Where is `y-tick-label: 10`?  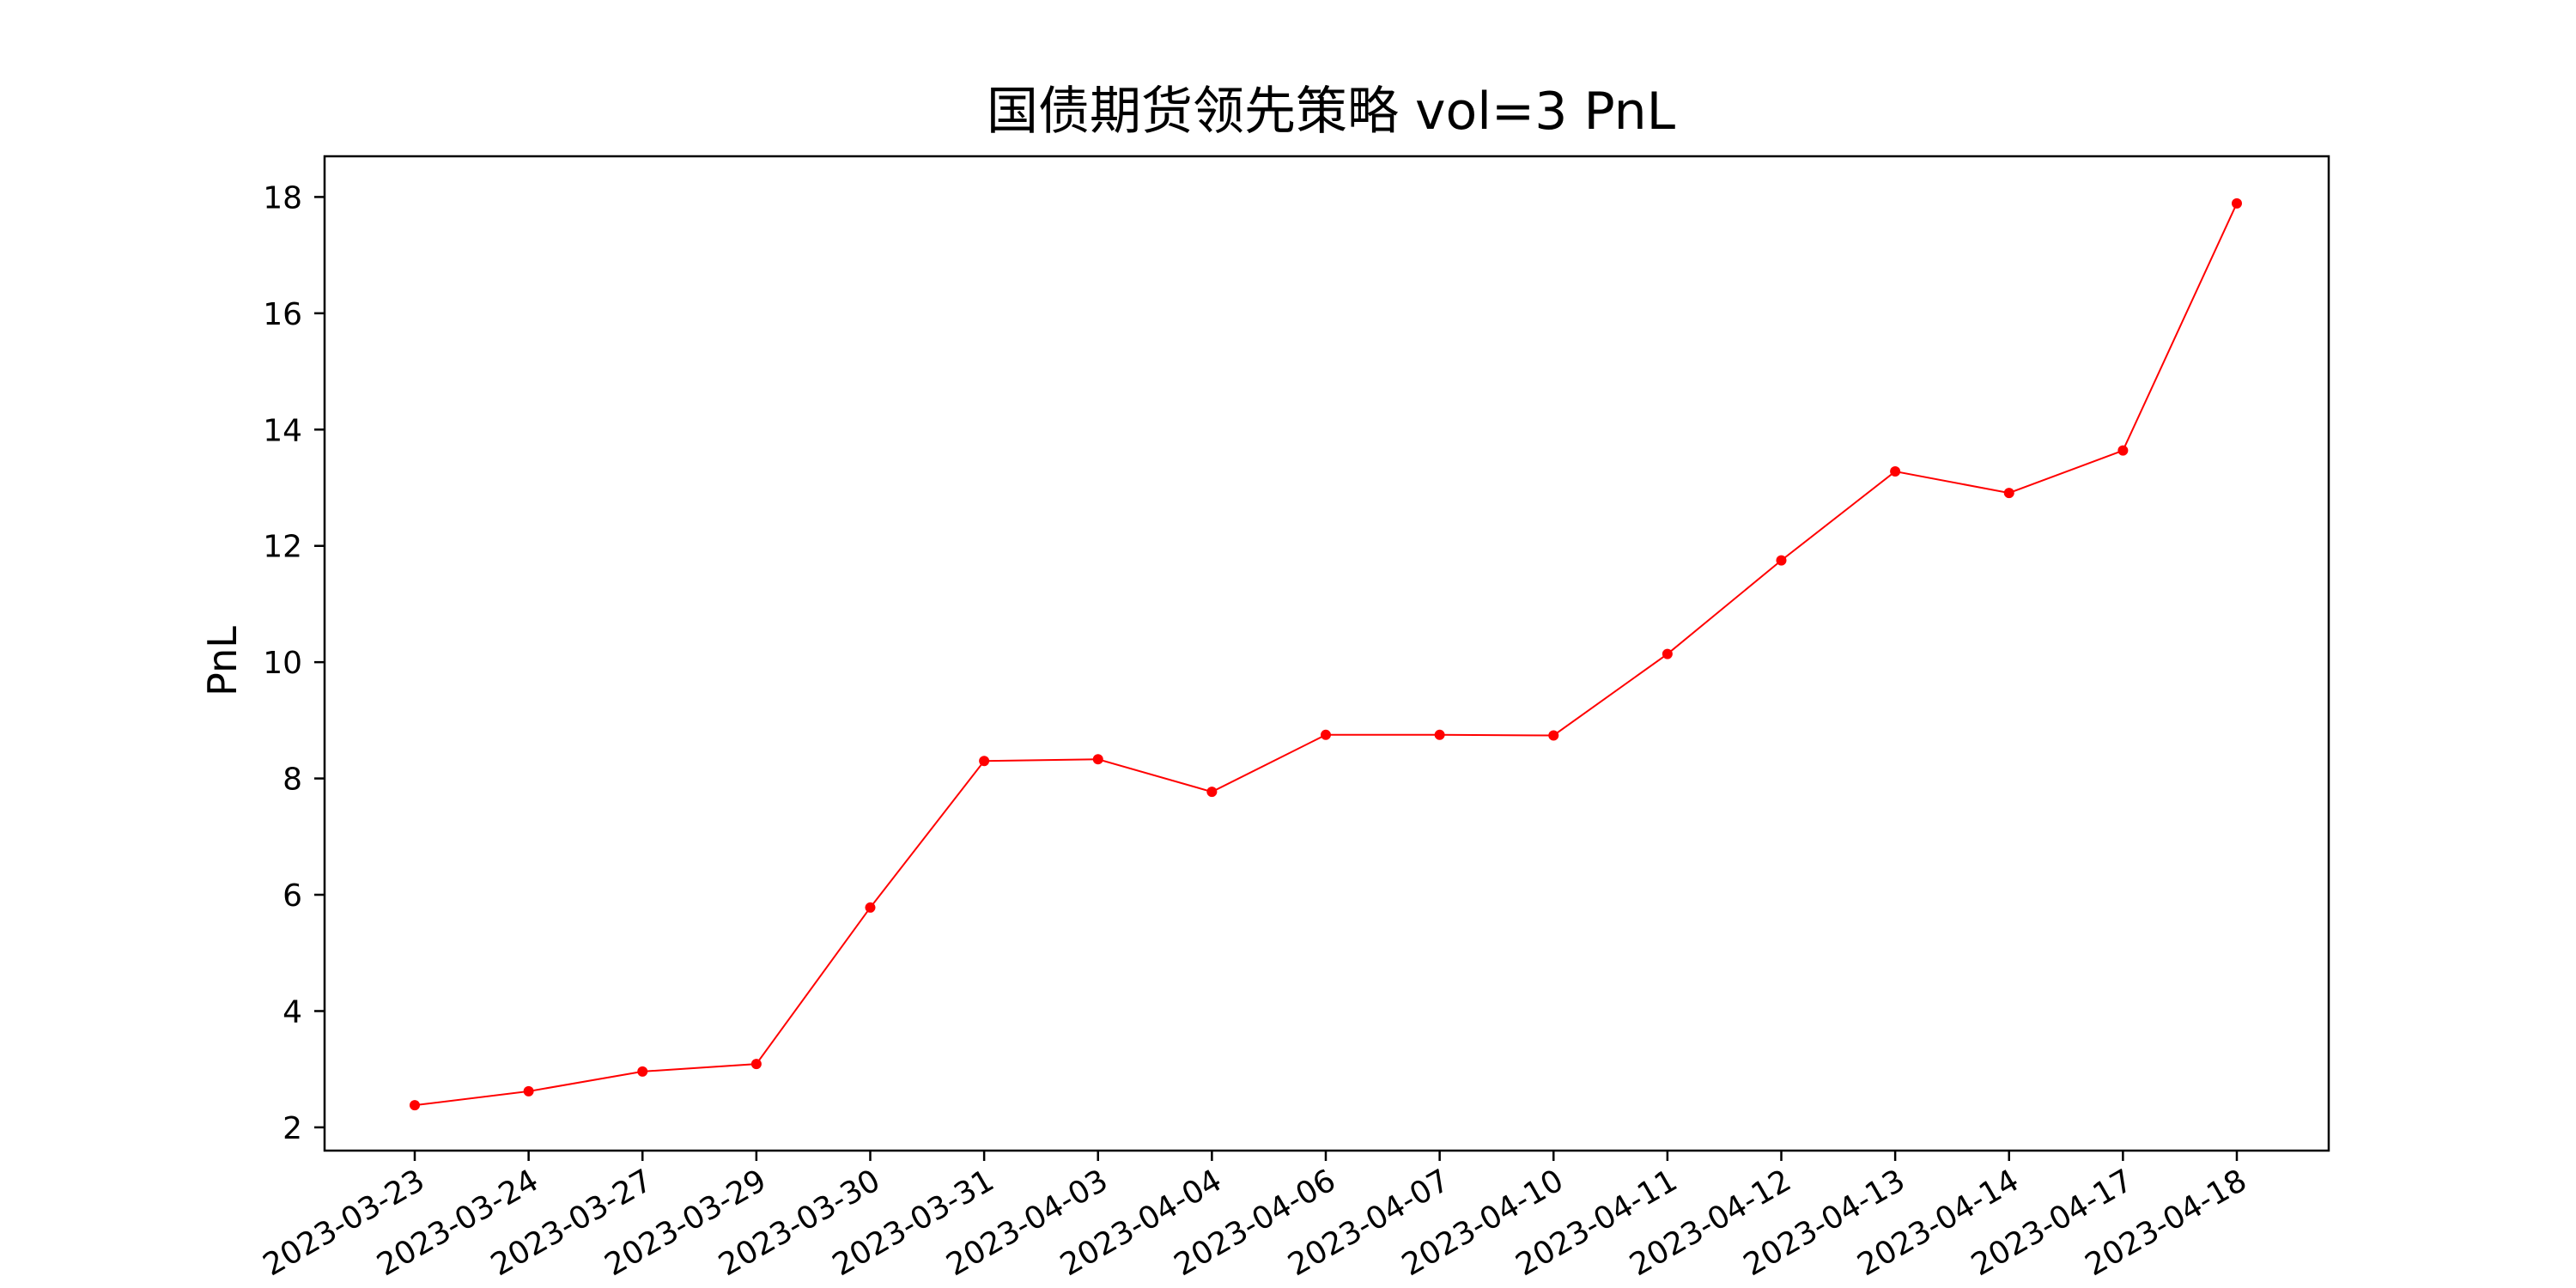
y-tick-label: 10 is located at coordinates (282, 663).